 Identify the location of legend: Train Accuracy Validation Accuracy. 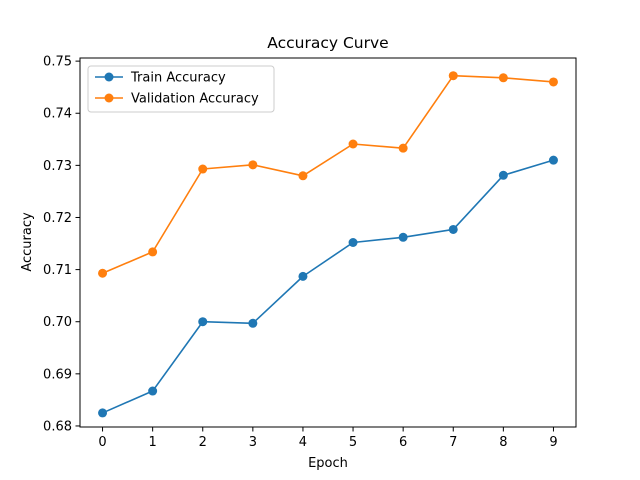
(181, 89).